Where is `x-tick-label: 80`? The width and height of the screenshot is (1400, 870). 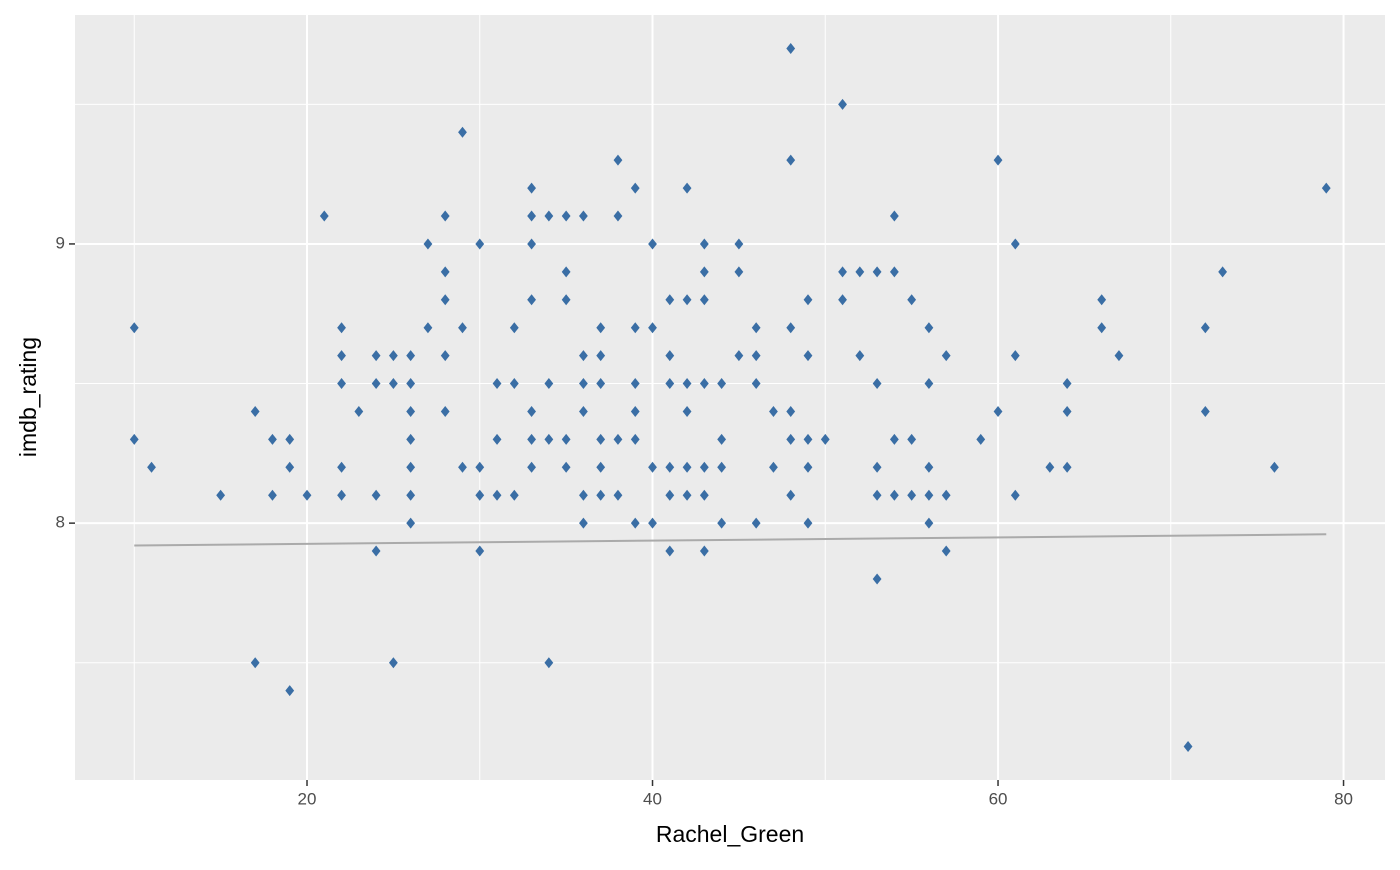 x-tick-label: 80 is located at coordinates (1343, 798).